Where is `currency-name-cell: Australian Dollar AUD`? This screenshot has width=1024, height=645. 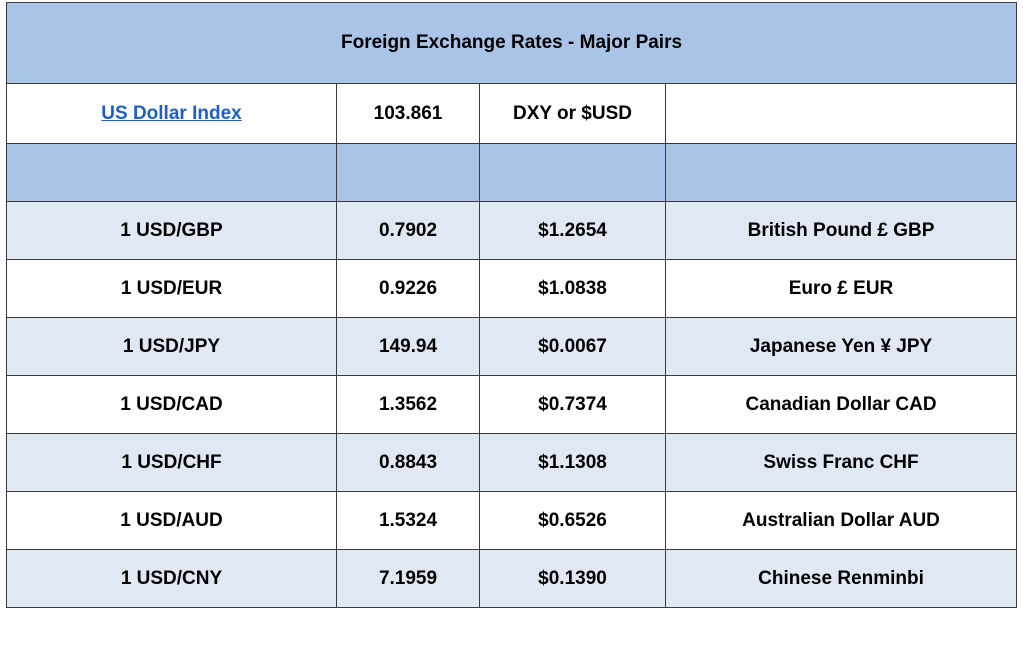 currency-name-cell: Australian Dollar AUD is located at coordinates (841, 520).